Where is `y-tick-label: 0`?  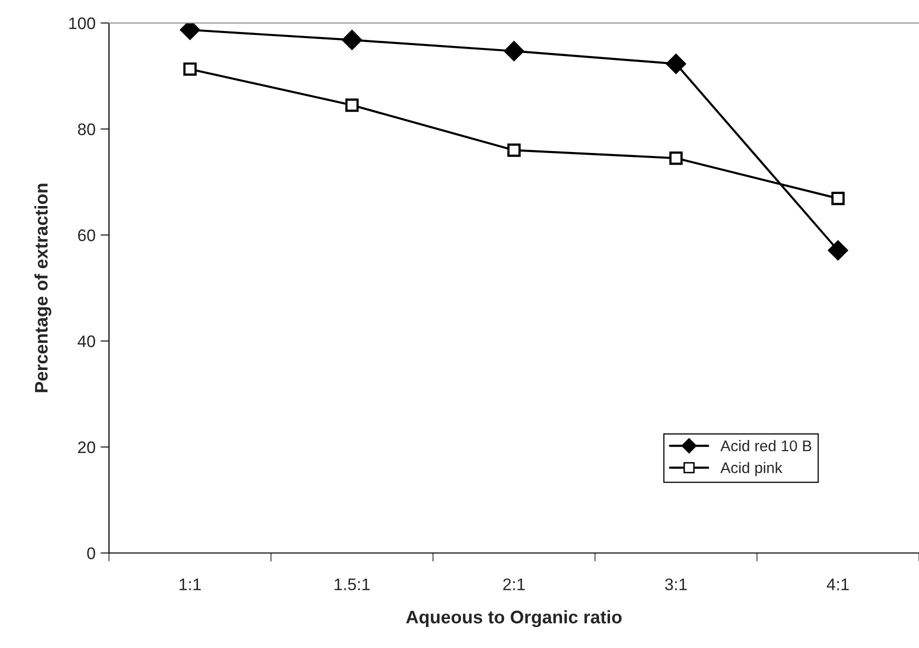
y-tick-label: 0 is located at coordinates (91, 553).